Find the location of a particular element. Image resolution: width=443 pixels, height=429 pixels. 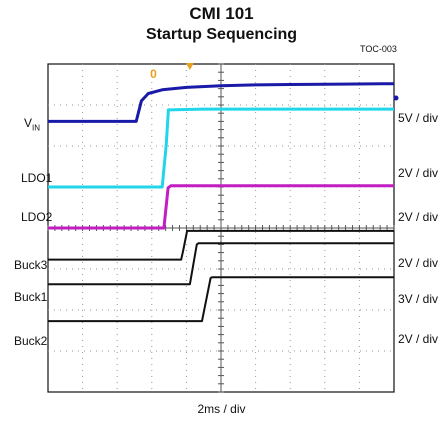

trace-buck2 is located at coordinates (221, 299).